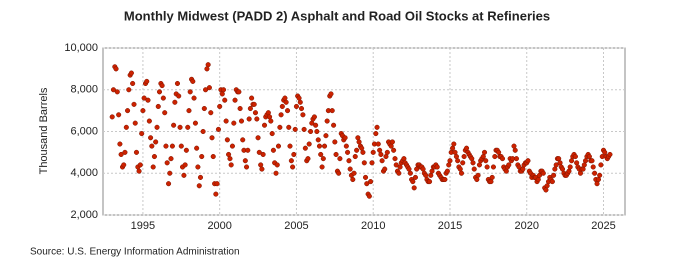 Image resolution: width=675 pixels, height=275 pixels. Describe the element at coordinates (450, 226) in the screenshot. I see `x-tick-label: 2015` at that location.